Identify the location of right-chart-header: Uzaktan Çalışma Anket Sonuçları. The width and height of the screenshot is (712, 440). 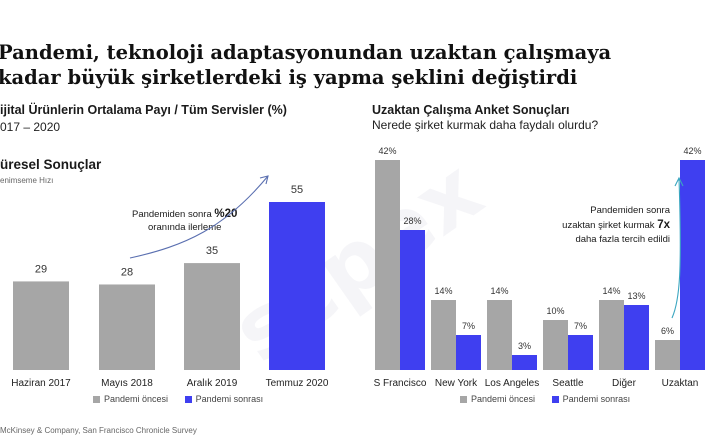
(471, 110).